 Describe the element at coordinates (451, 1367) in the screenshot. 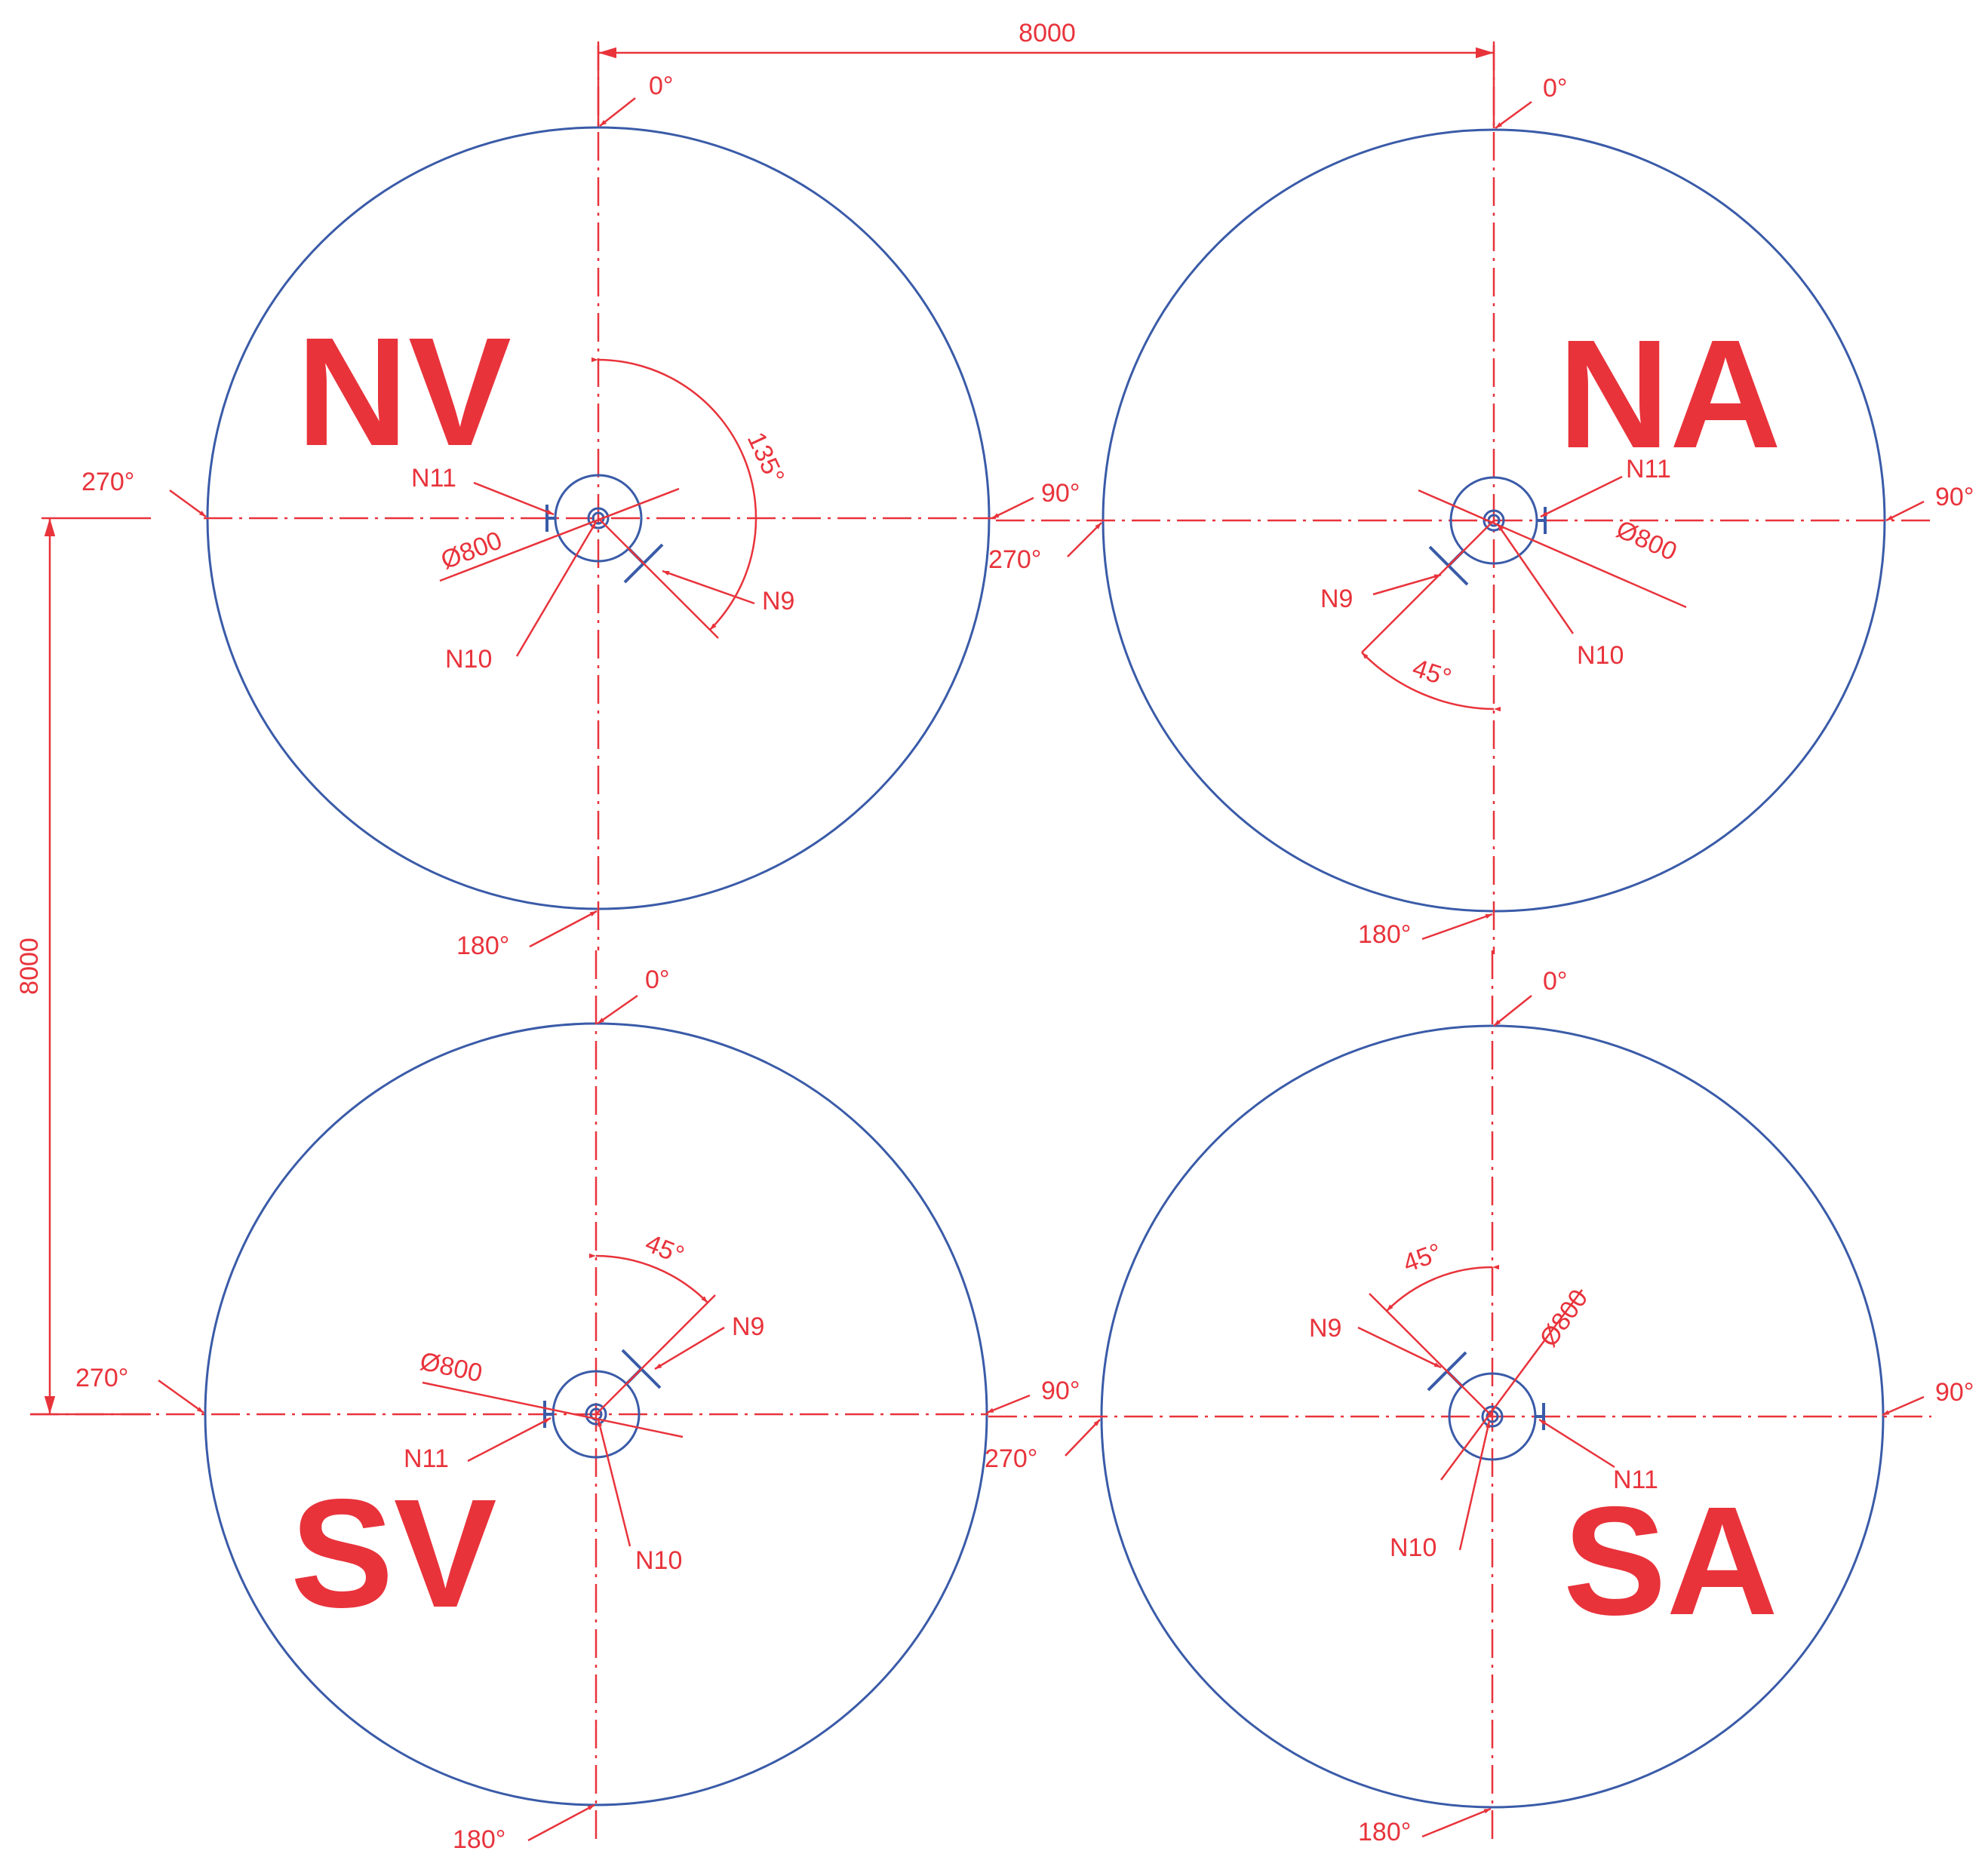

I see `tank-sv-diameter-label: Ø800` at that location.